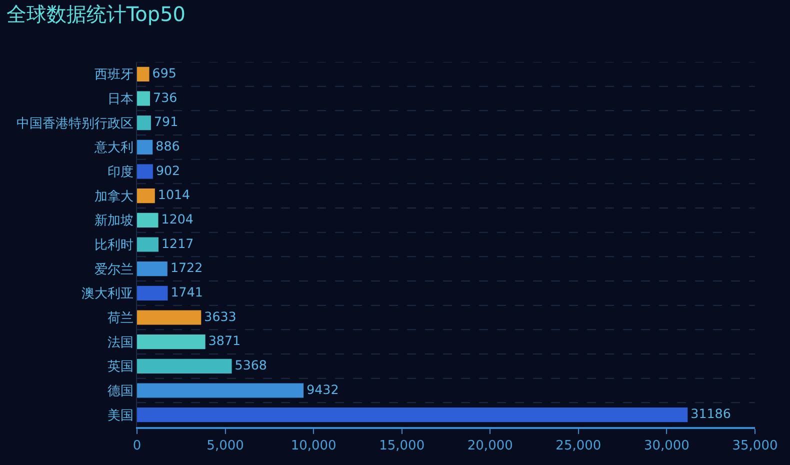 The height and width of the screenshot is (465, 790). I want to click on y-tick-label: 意大利, so click(113, 148).